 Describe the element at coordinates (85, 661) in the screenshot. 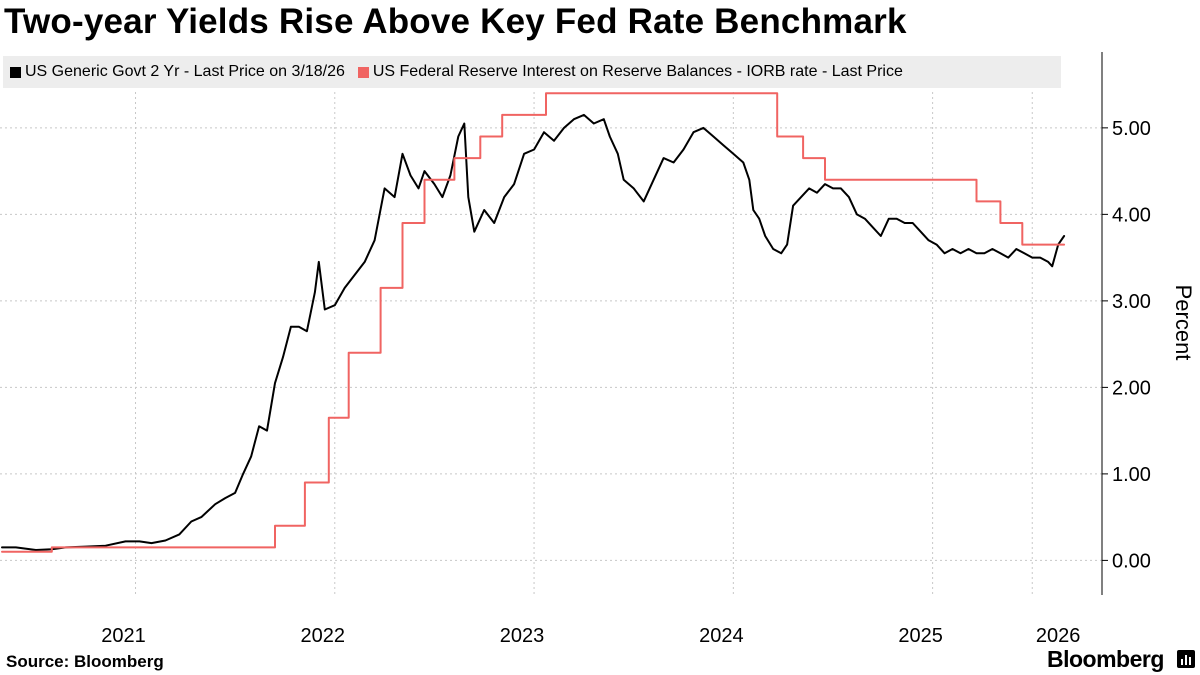

I see `source-note: Source: Bloomberg` at that location.